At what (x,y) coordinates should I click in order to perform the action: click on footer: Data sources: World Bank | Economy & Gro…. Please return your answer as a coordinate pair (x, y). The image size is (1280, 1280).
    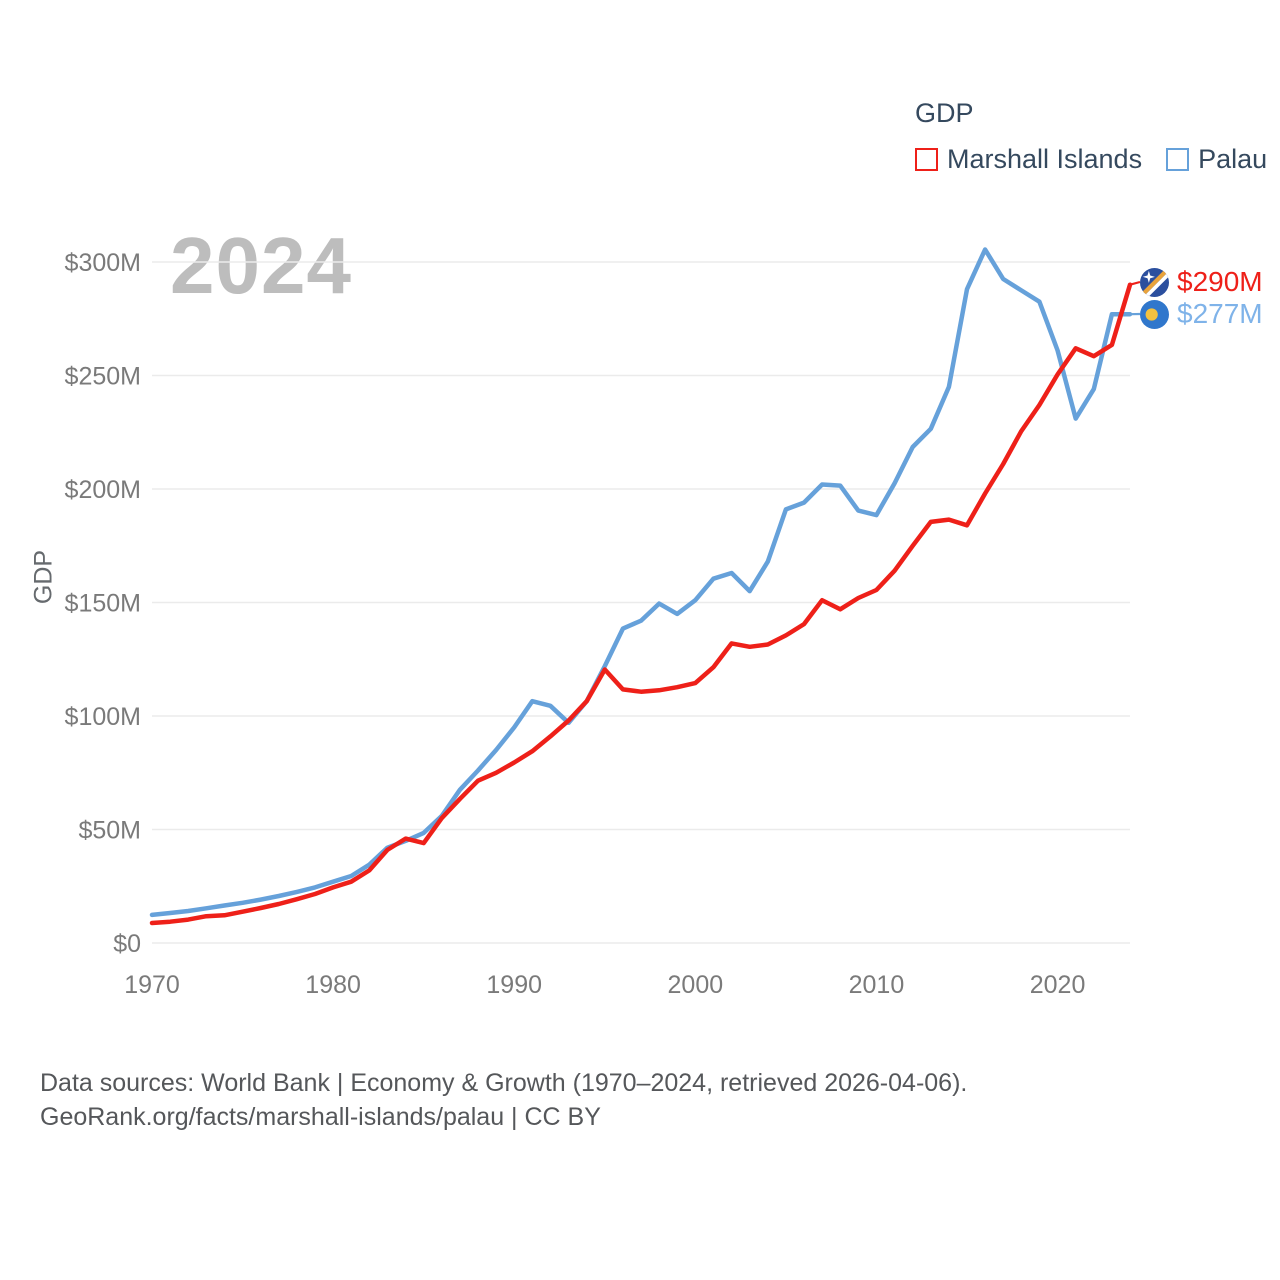
    Looking at the image, I should click on (503, 1100).